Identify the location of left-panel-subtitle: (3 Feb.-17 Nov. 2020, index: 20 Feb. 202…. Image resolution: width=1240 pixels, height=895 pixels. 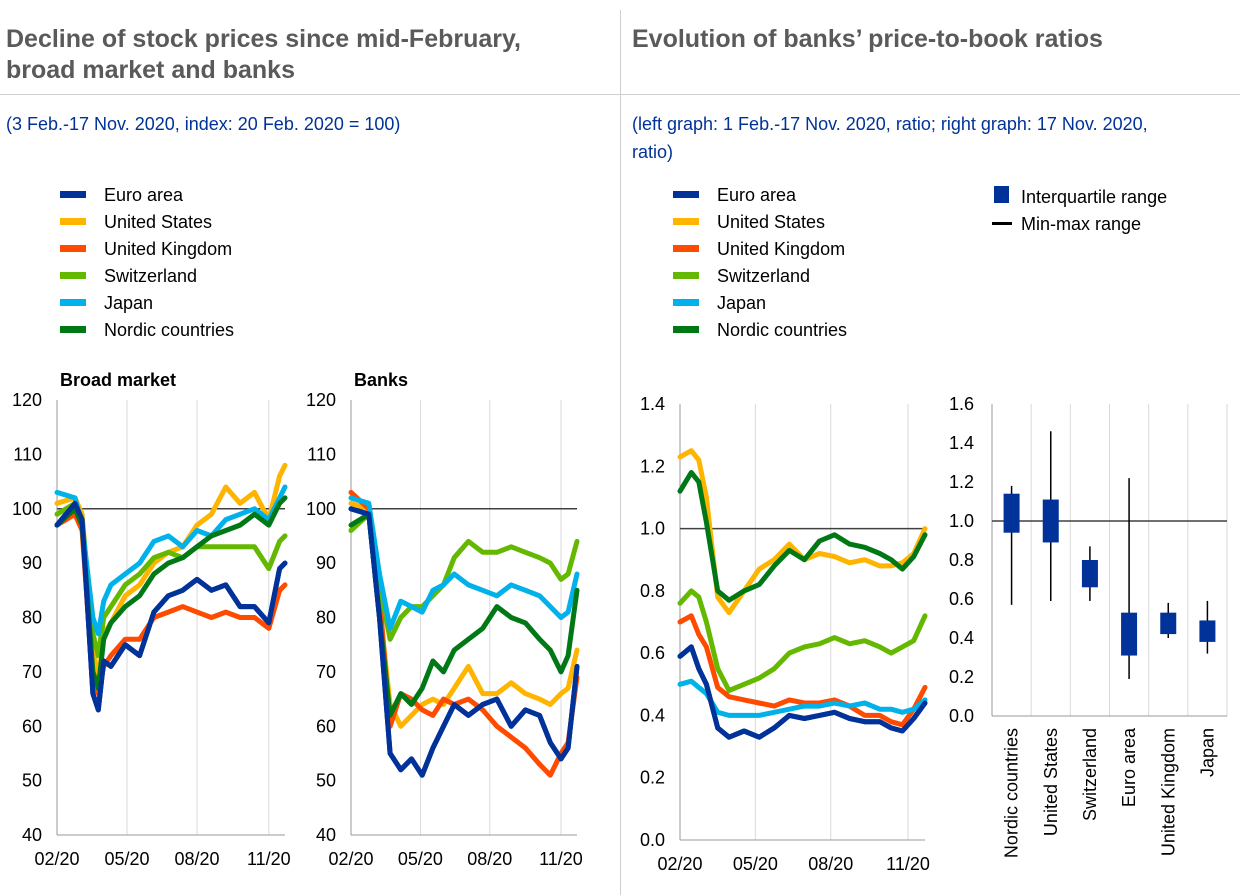
(203, 124).